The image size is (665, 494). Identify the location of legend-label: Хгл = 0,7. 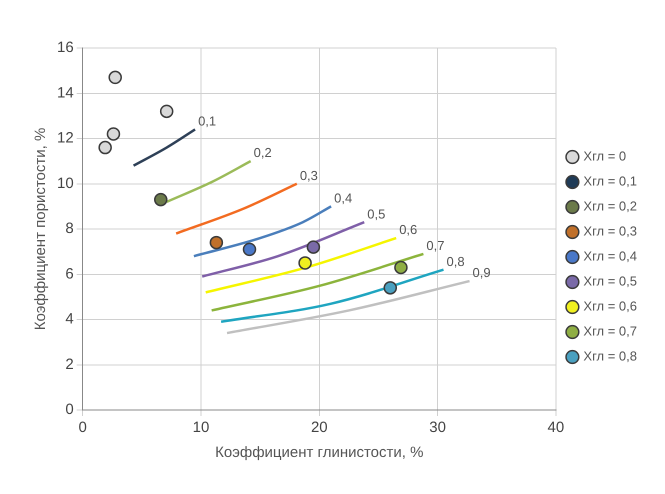
(610, 331).